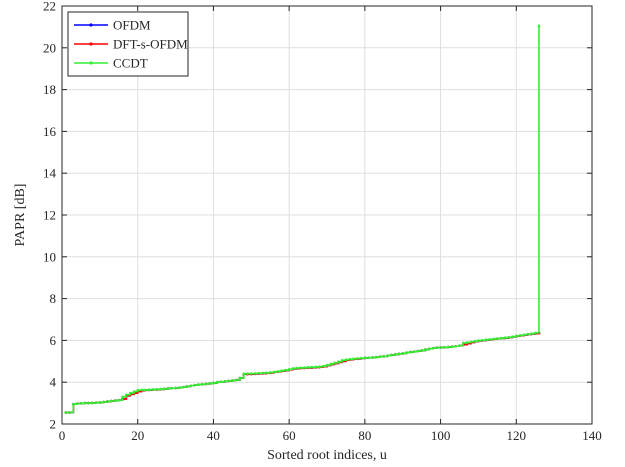 The width and height of the screenshot is (625, 467). I want to click on x-tick-label: 60, so click(289, 435).